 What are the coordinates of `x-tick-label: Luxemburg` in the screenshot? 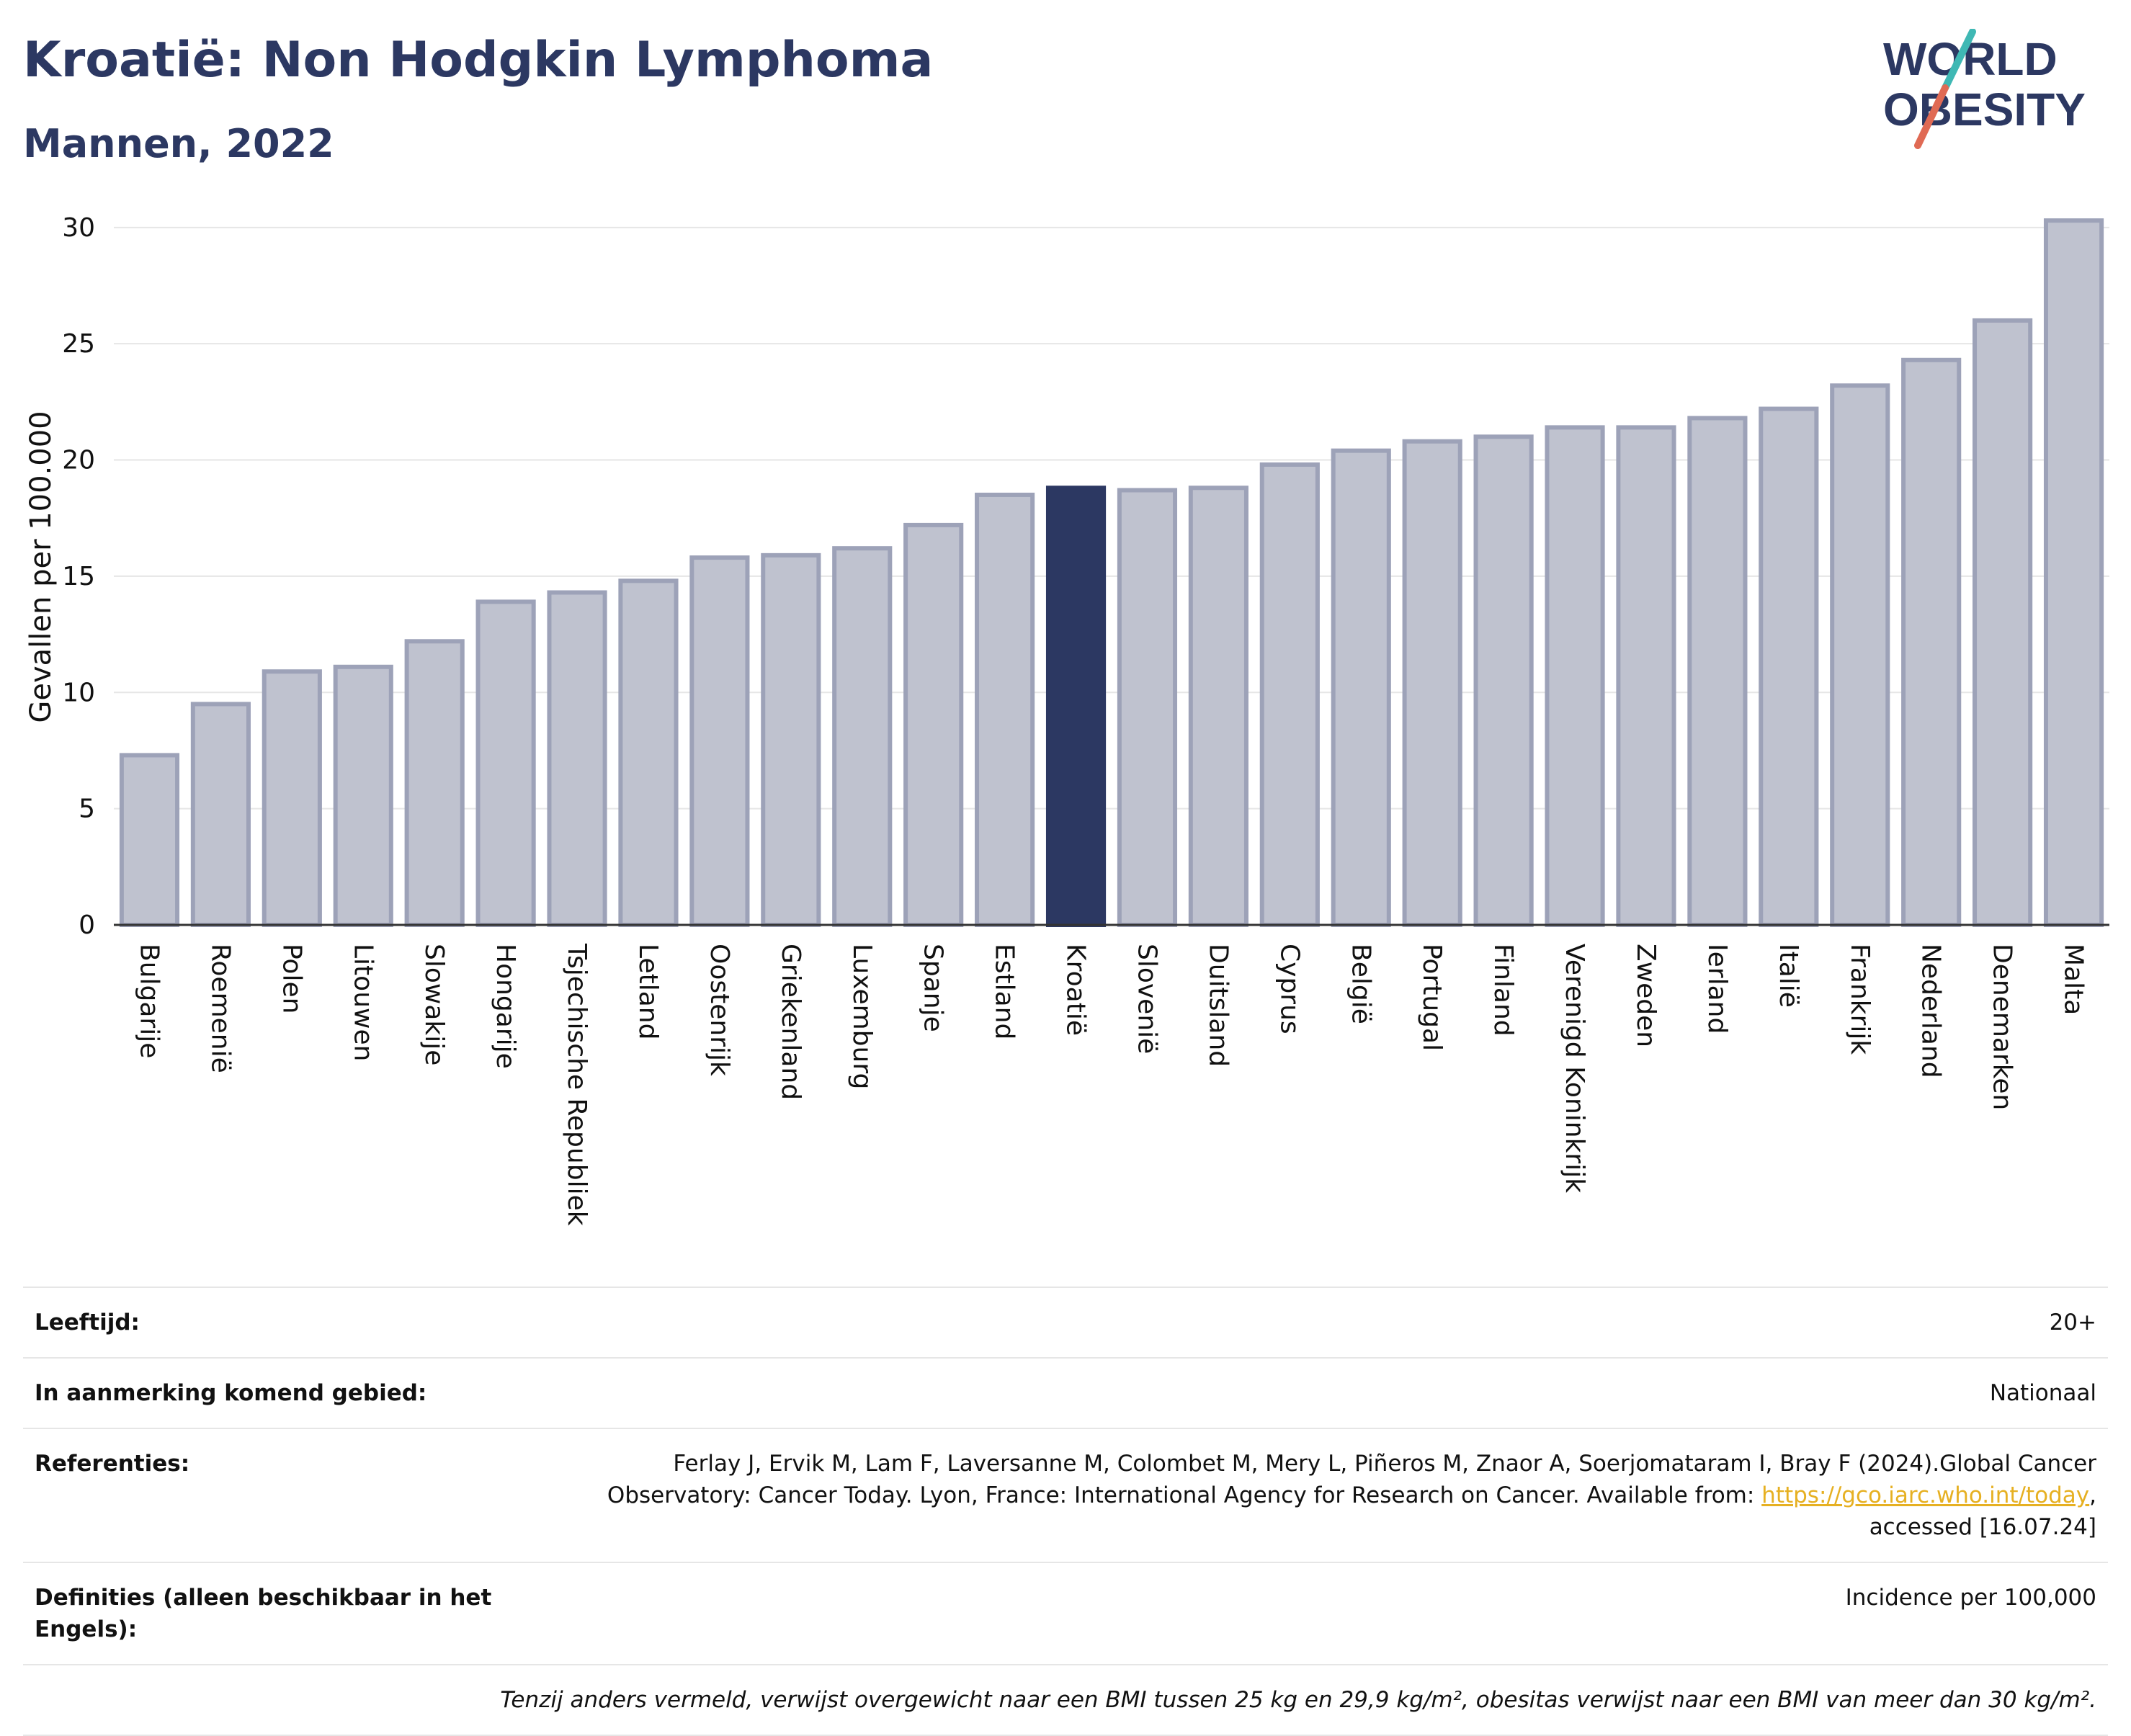 It's located at (862, 1016).